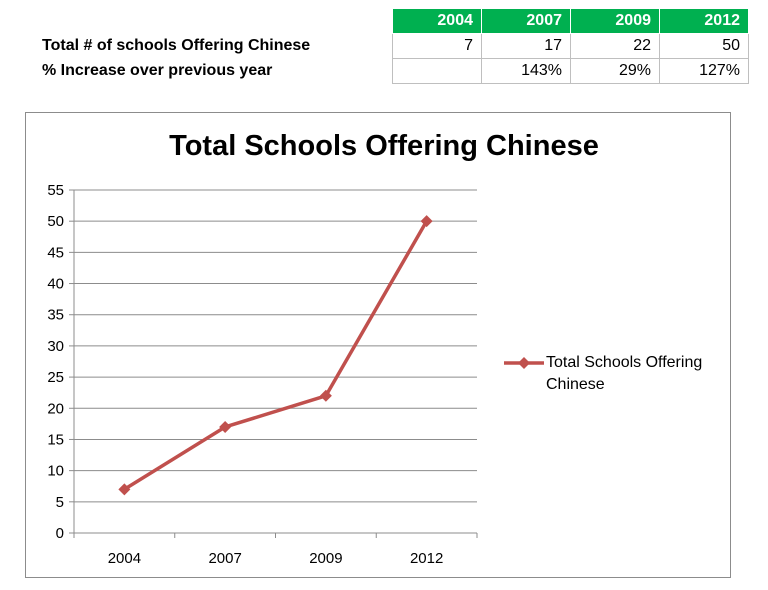 The width and height of the screenshot is (768, 590). Describe the element at coordinates (55, 252) in the screenshot. I see `y-tick-label: 45` at that location.